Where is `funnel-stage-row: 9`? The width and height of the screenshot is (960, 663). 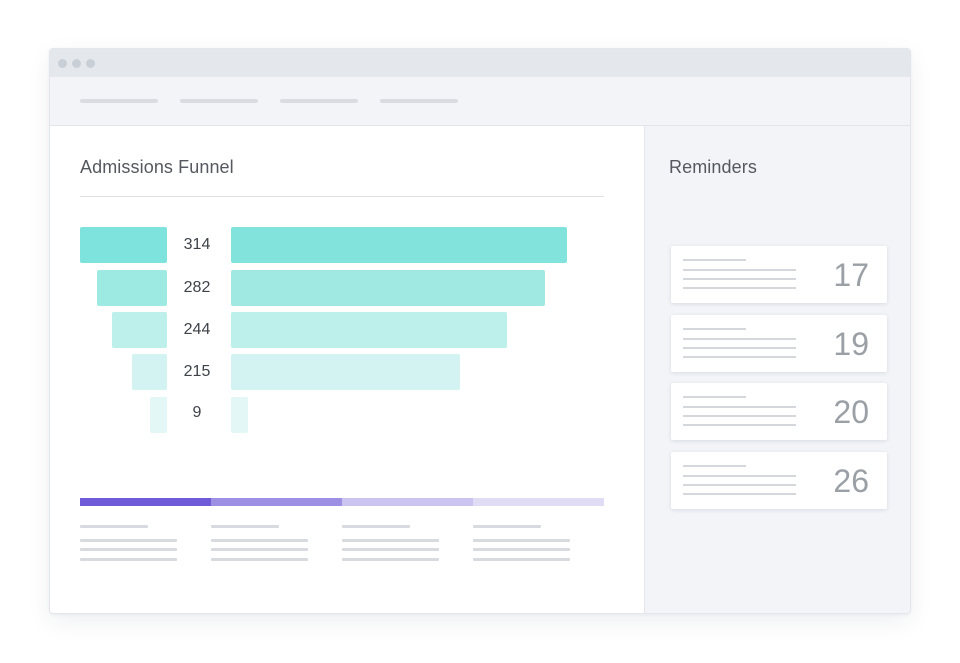
funnel-stage-row: 9 is located at coordinates (347, 415).